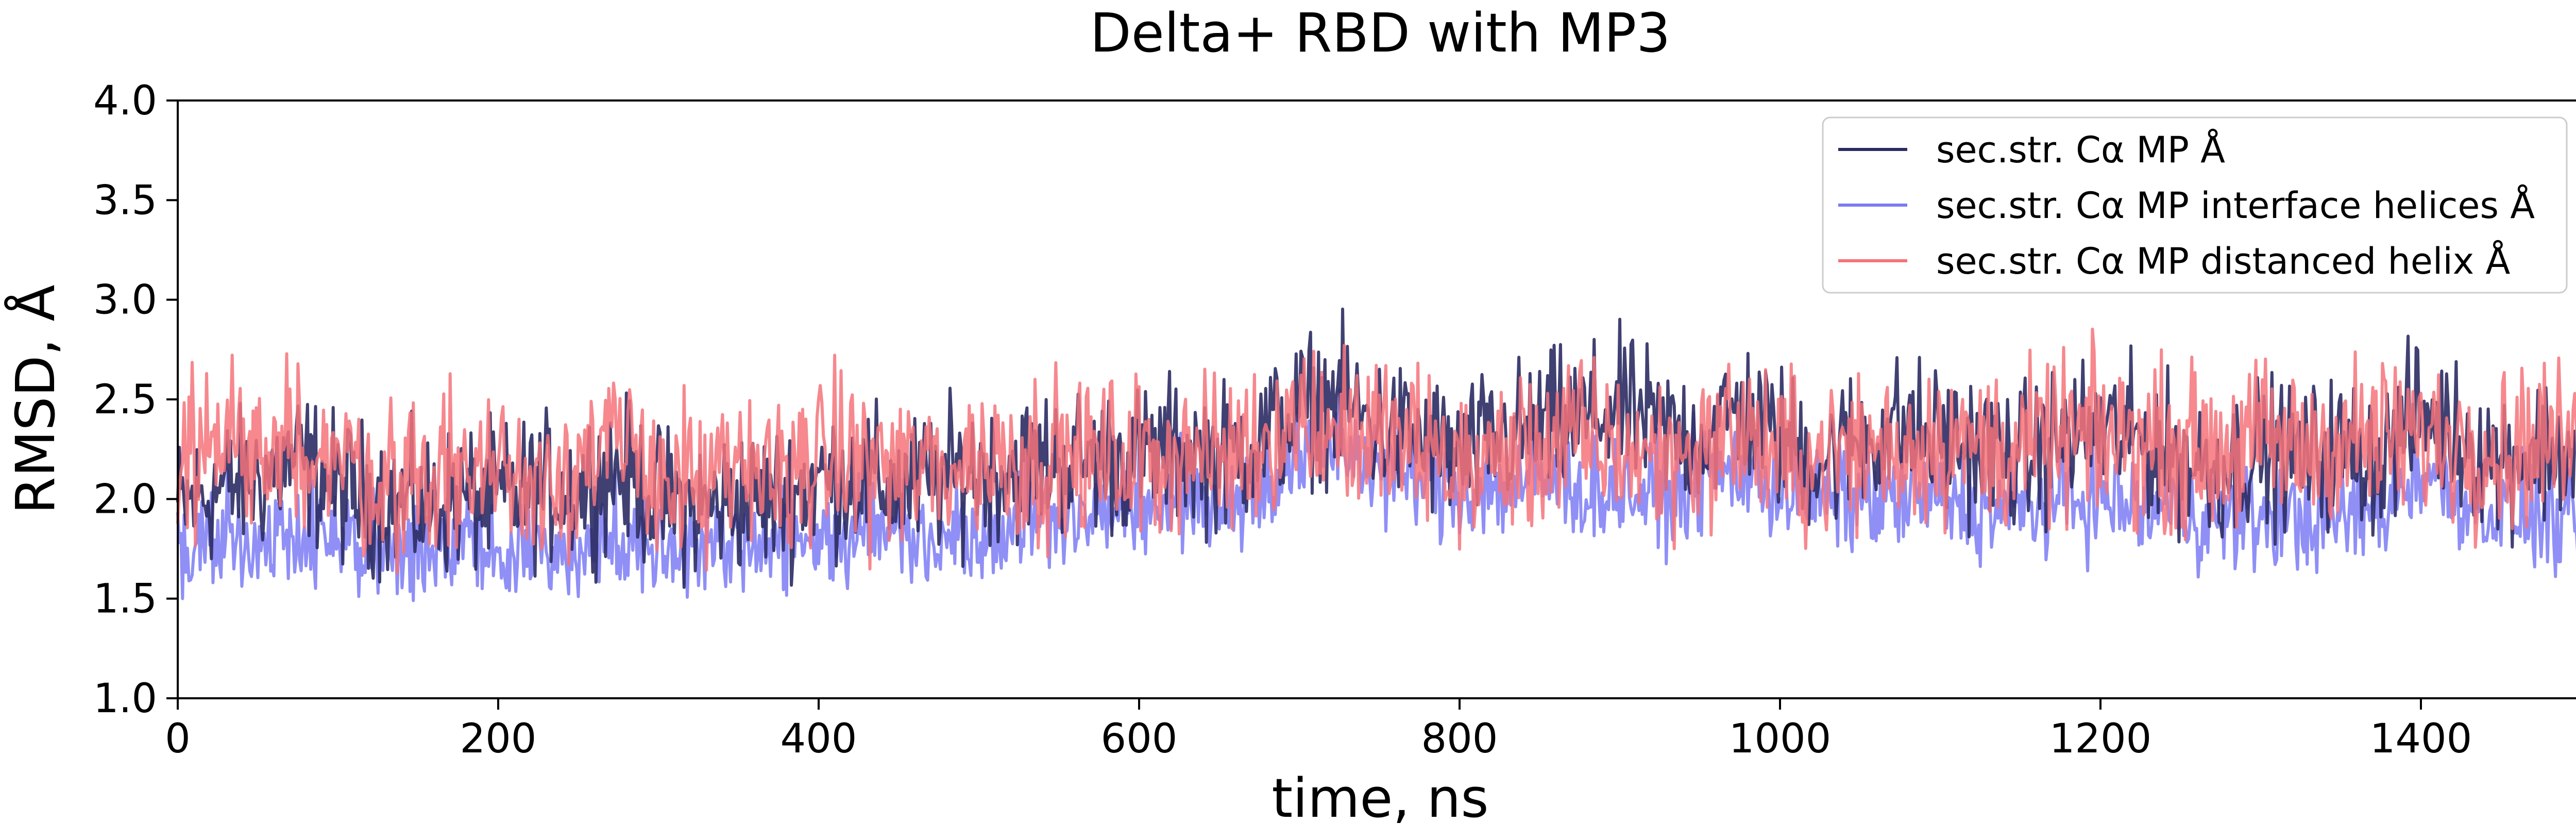  Describe the element at coordinates (1139, 739) in the screenshot. I see `x-tick-label: 600` at that location.